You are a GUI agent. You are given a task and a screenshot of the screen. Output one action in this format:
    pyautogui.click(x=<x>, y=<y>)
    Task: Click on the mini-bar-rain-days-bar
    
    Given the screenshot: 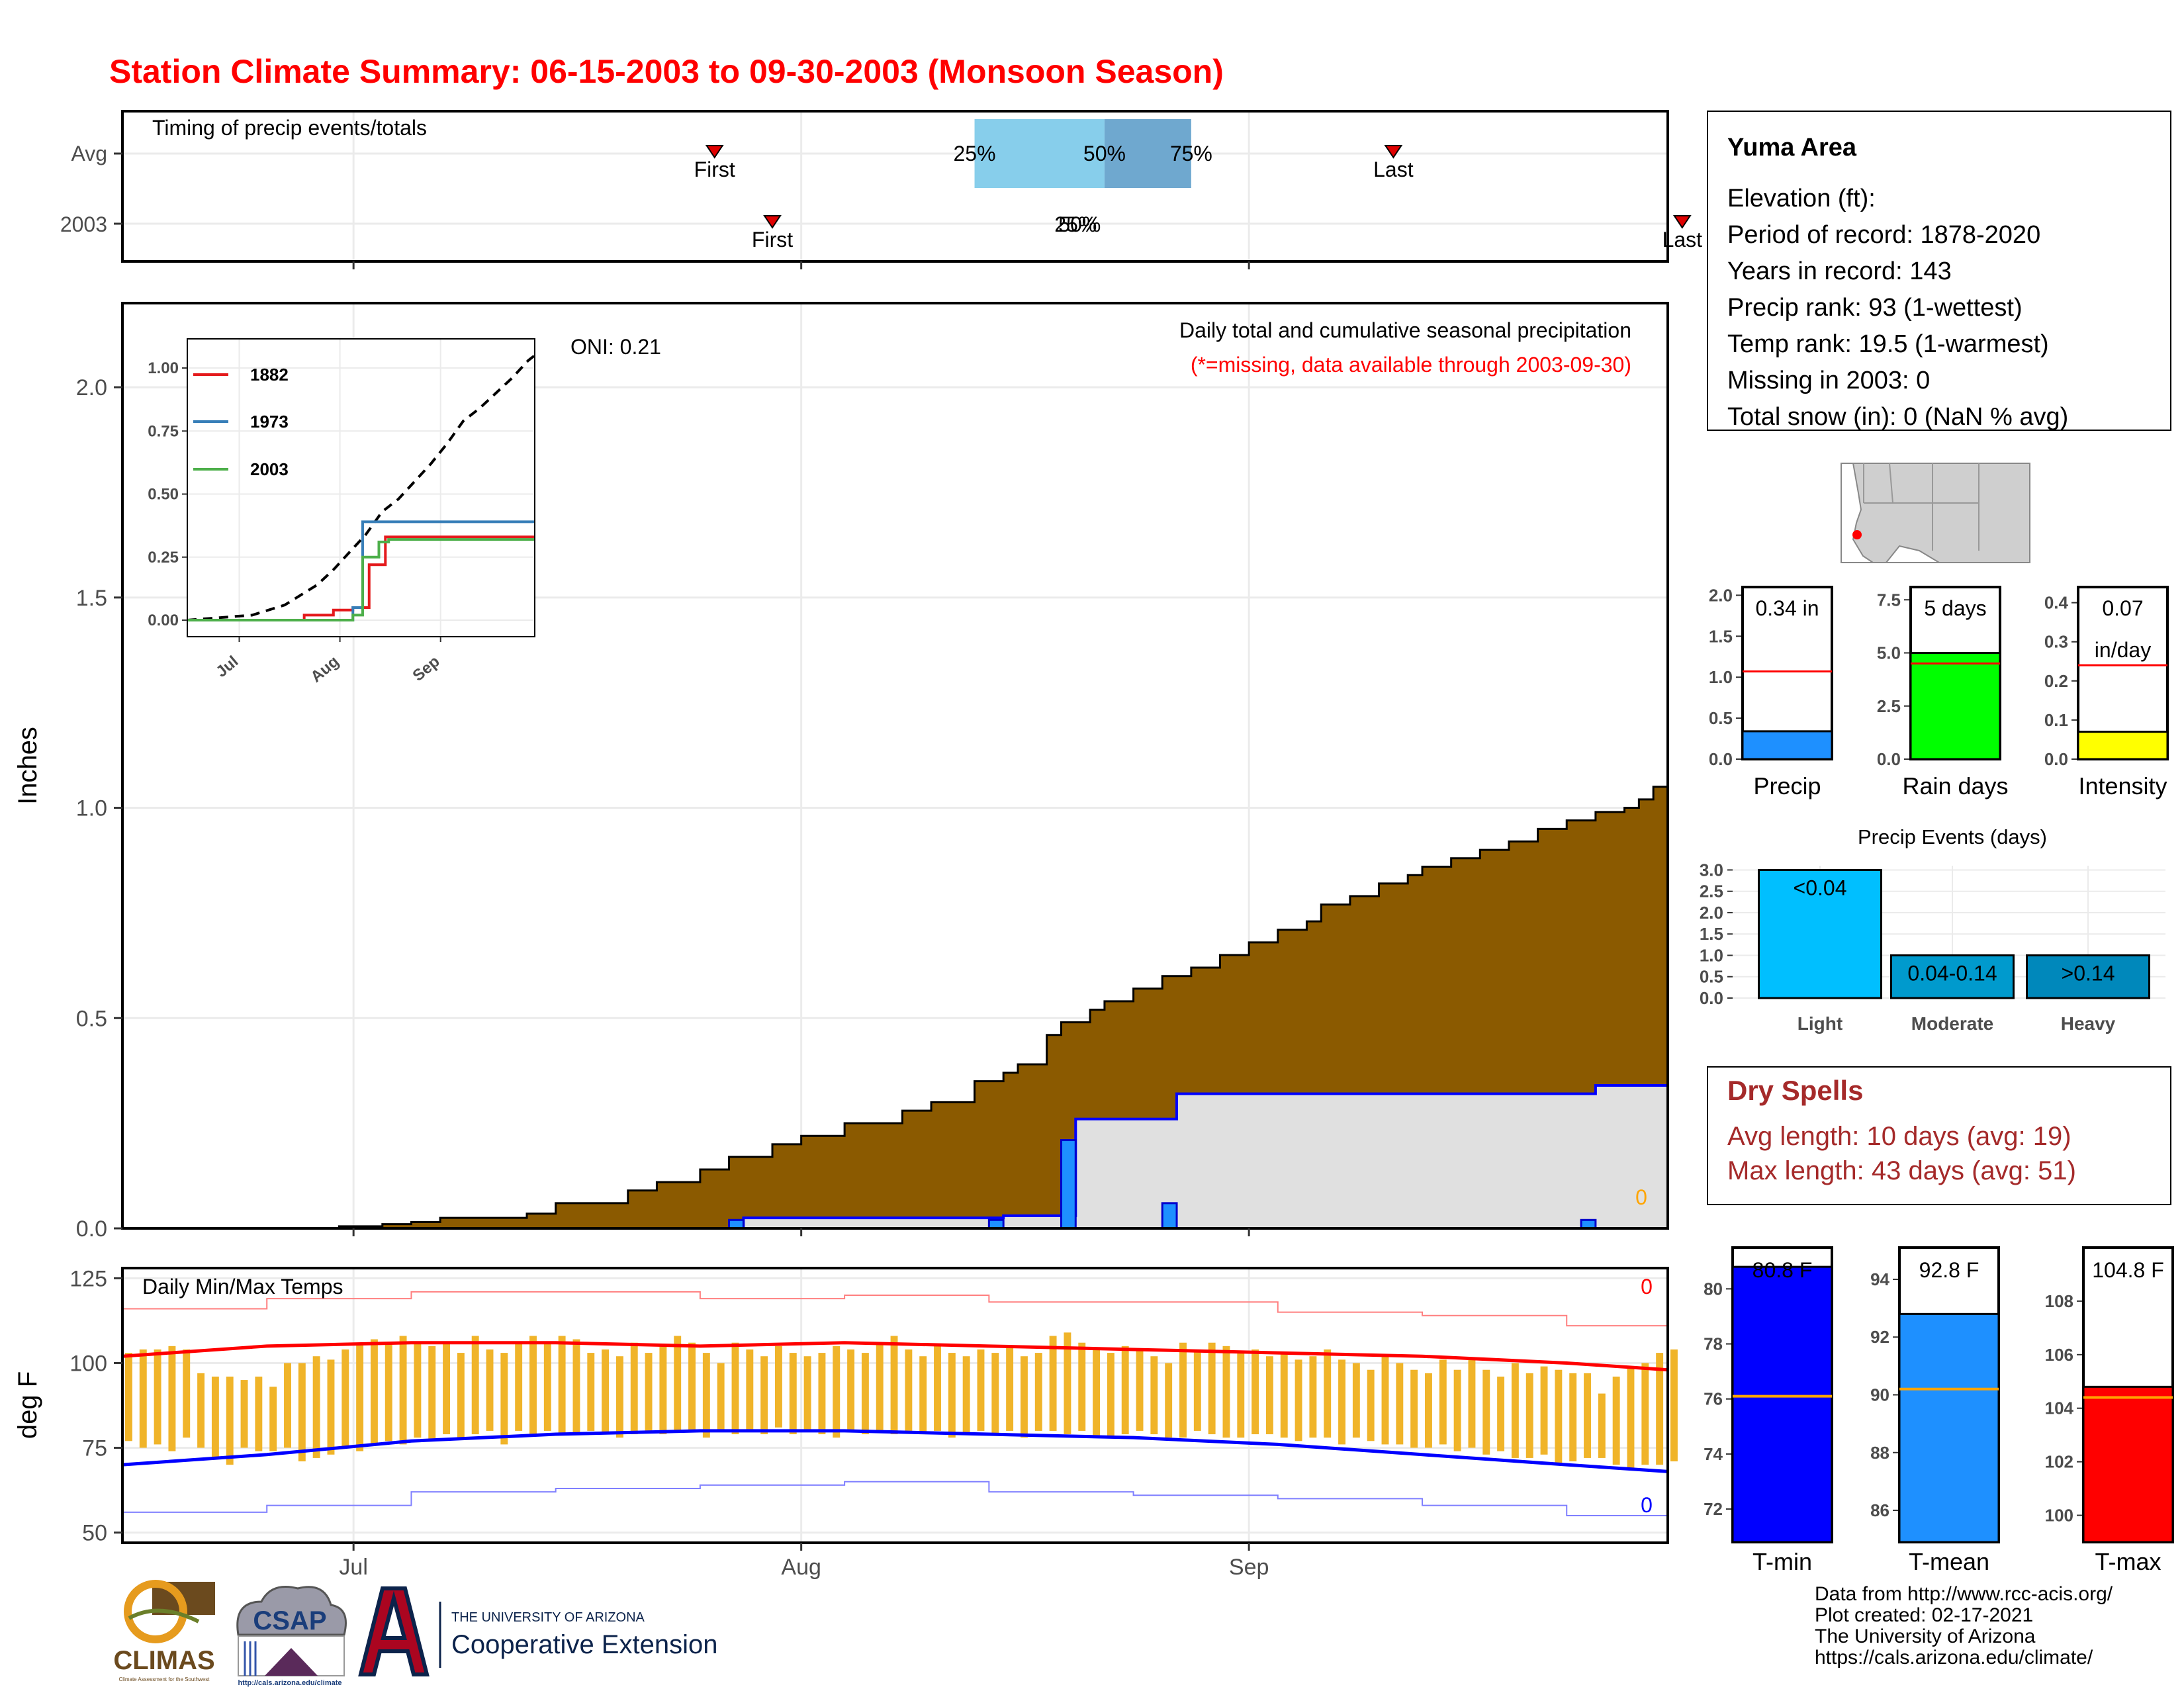 What is the action you would take?
    pyautogui.click(x=1955, y=706)
    